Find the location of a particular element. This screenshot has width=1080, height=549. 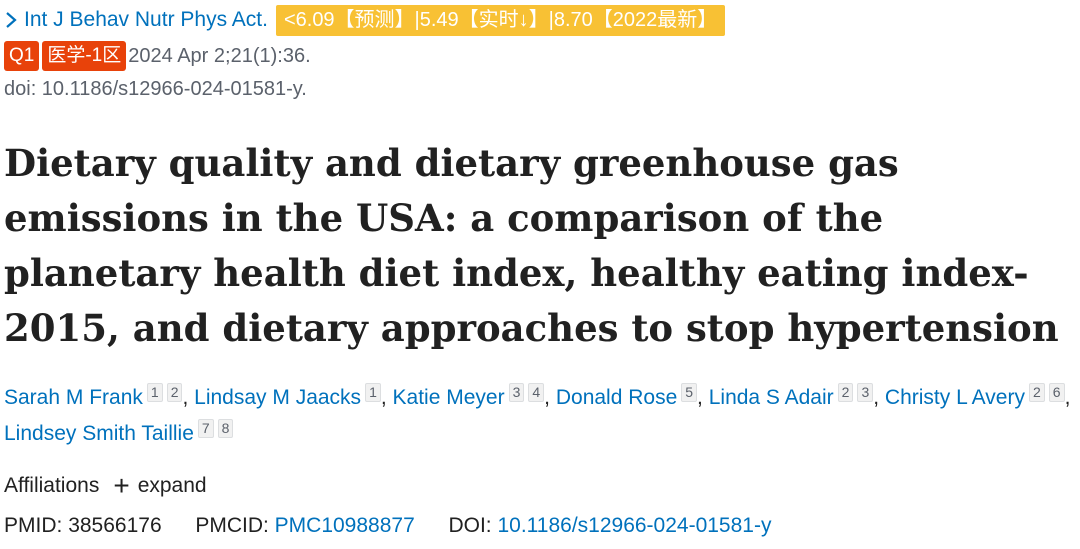

impact-factor-badge: <6.09【预测】|5.49【实时↓】|8.70【2022最新】 is located at coordinates (500, 20).